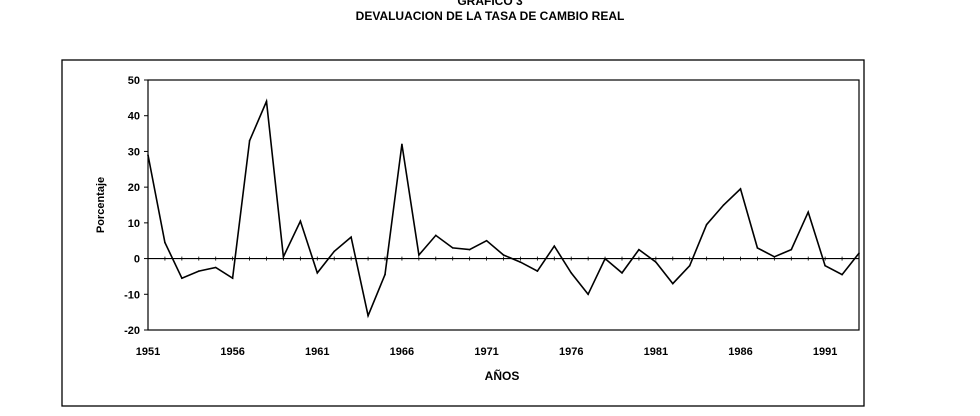 This screenshot has height=416, width=980. I want to click on x-tick-label: 1966, so click(402, 352).